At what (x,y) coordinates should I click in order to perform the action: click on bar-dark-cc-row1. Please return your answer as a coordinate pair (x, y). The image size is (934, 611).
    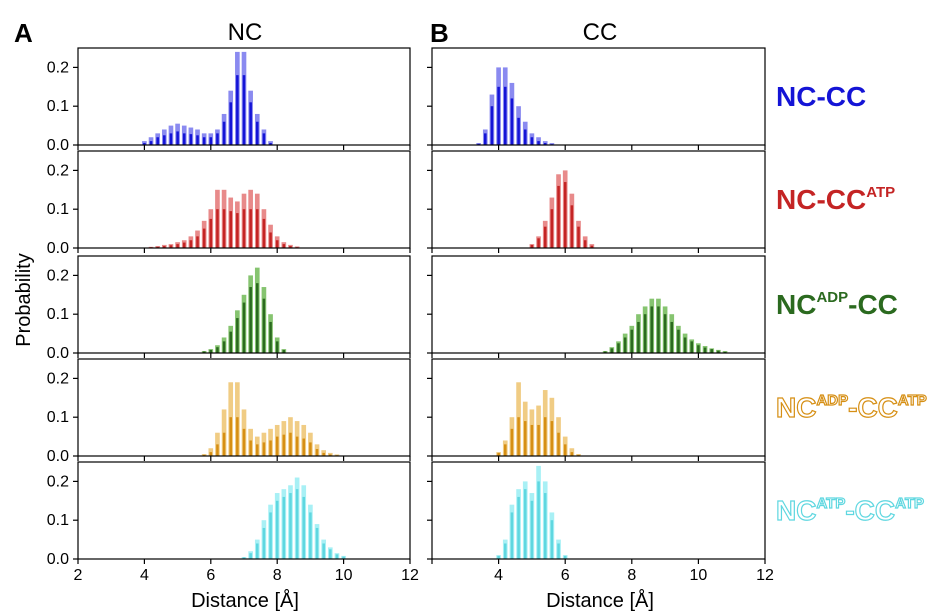
    Looking at the image, I should click on (525, 137).